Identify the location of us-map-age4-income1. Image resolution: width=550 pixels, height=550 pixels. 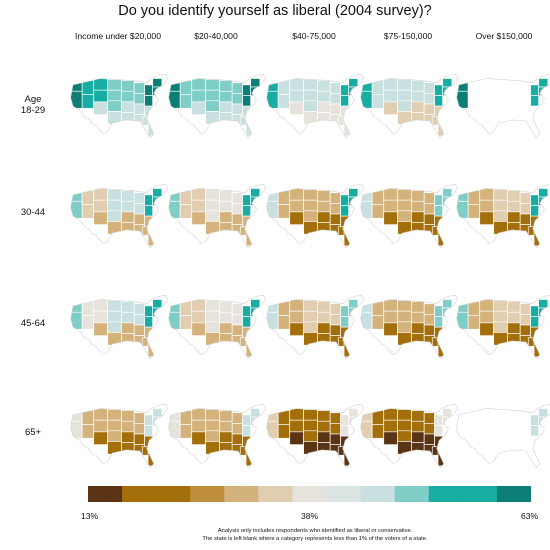
(118, 434).